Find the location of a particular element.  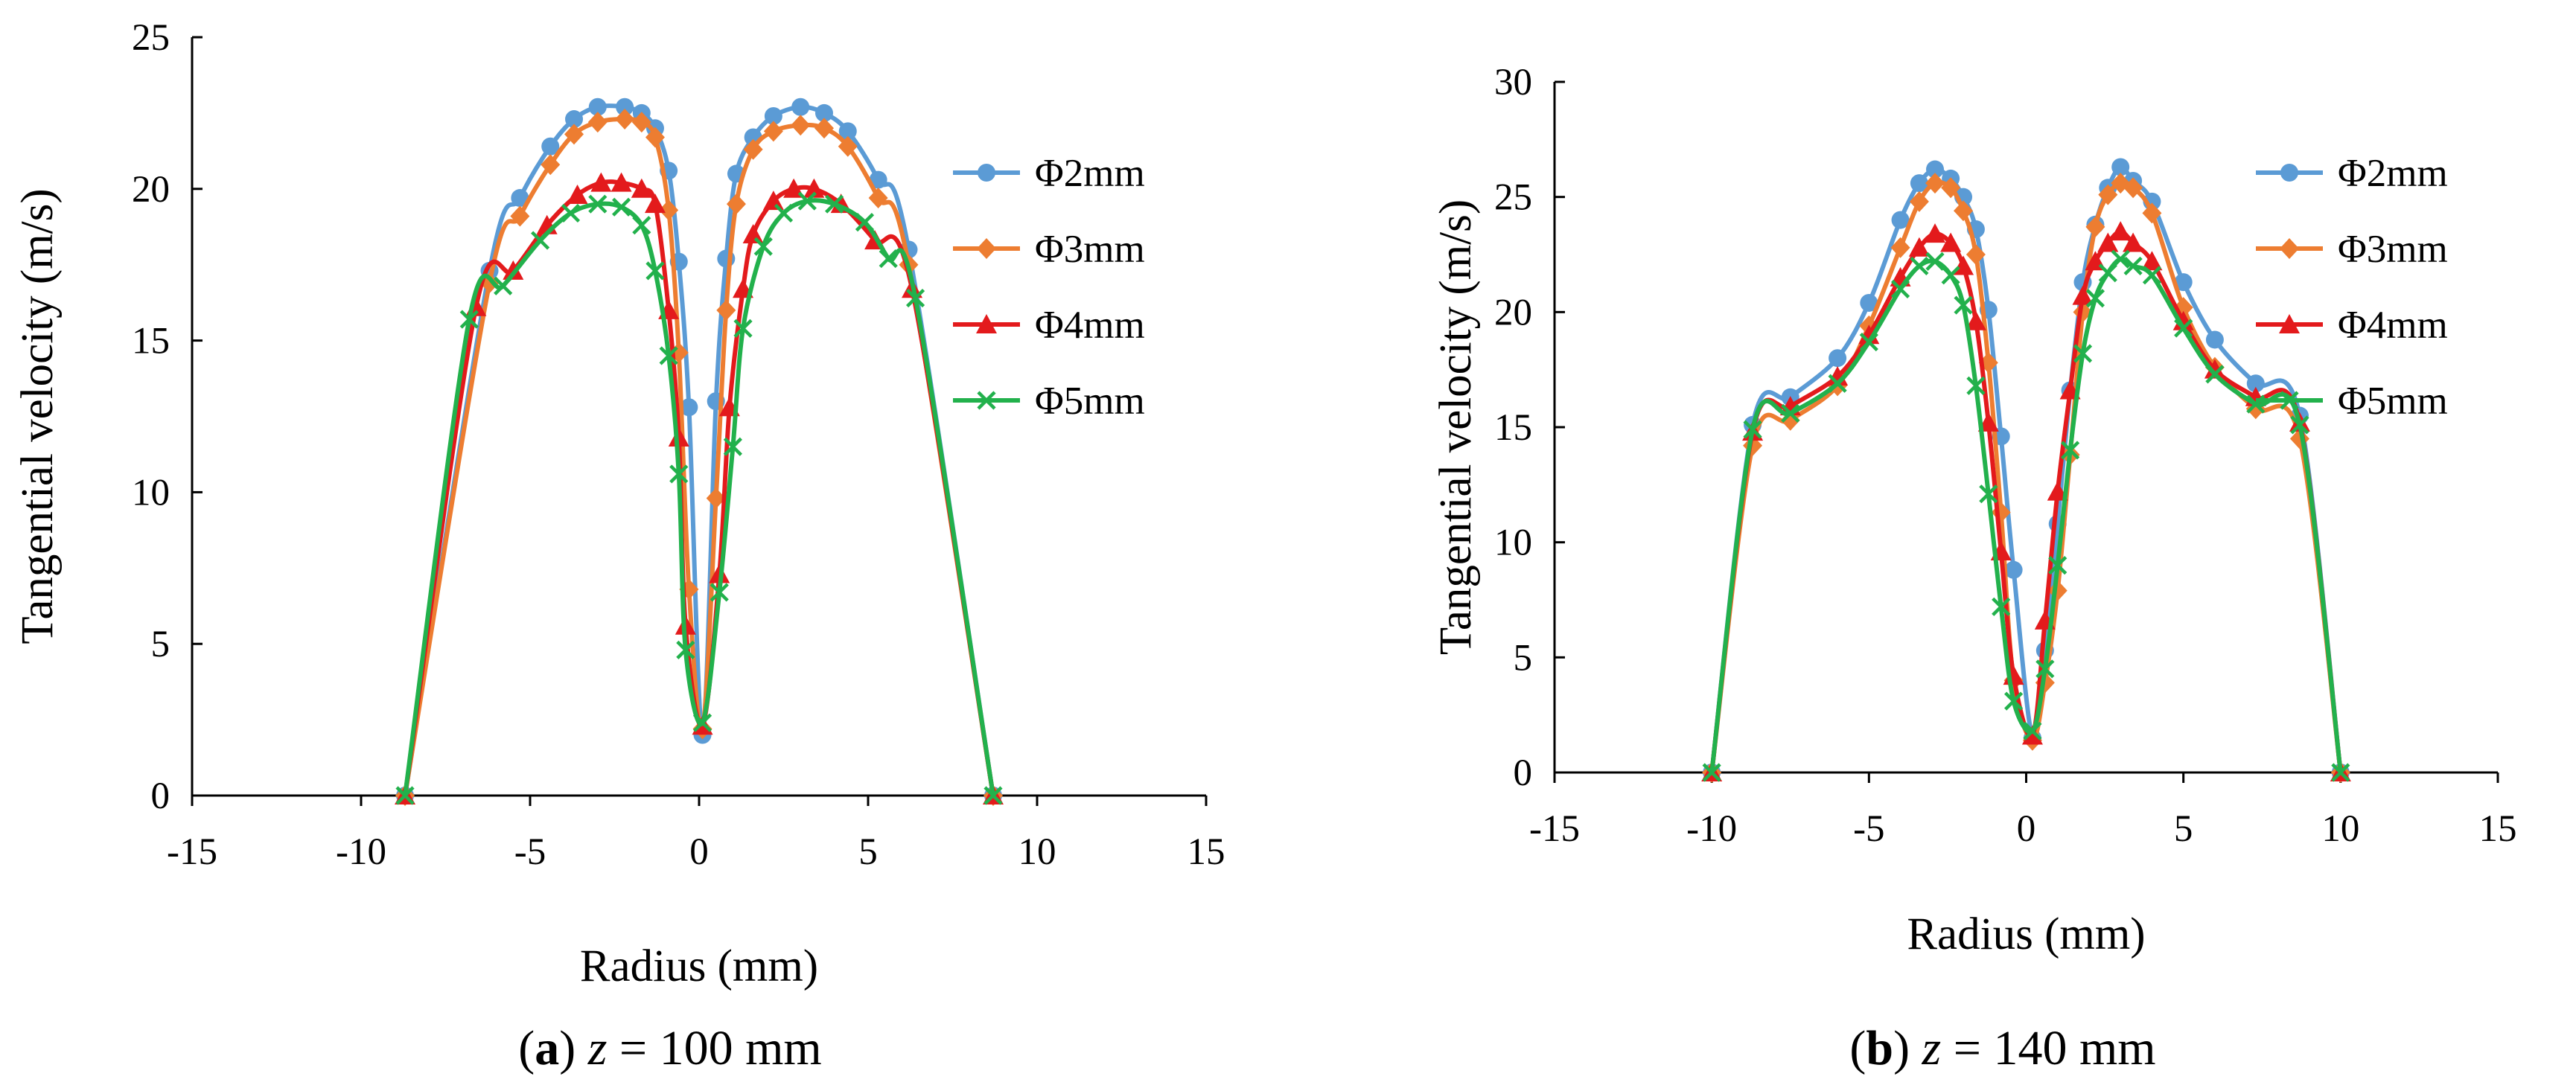

x-axis-title: Radius (mm) is located at coordinates (2026, 934).